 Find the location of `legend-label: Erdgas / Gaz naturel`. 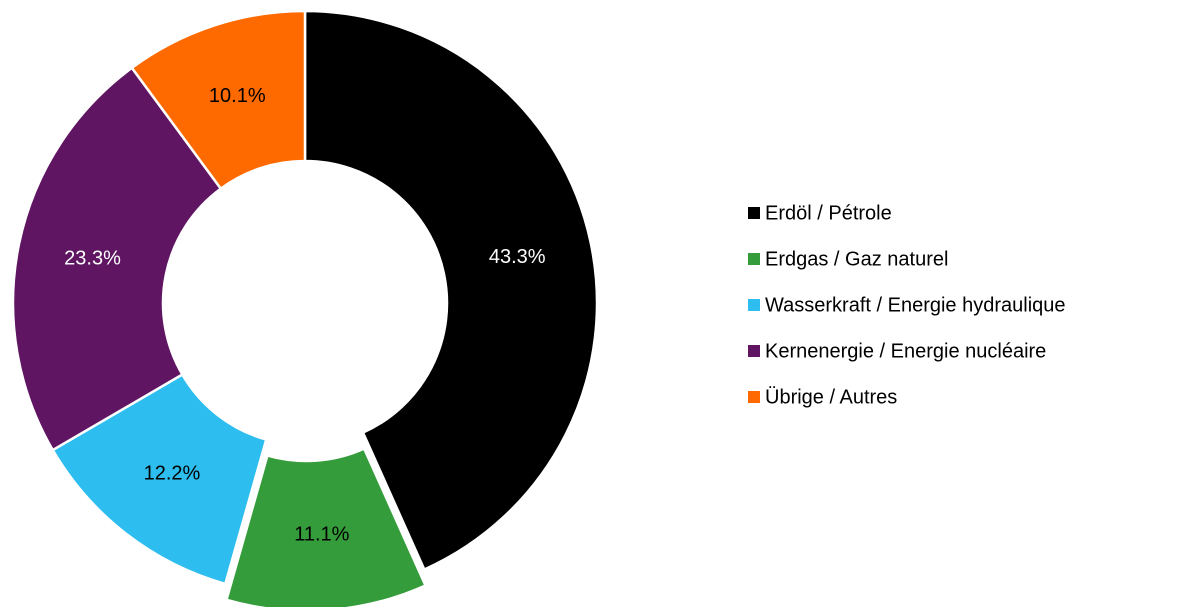

legend-label: Erdgas / Gaz naturel is located at coordinates (856, 259).